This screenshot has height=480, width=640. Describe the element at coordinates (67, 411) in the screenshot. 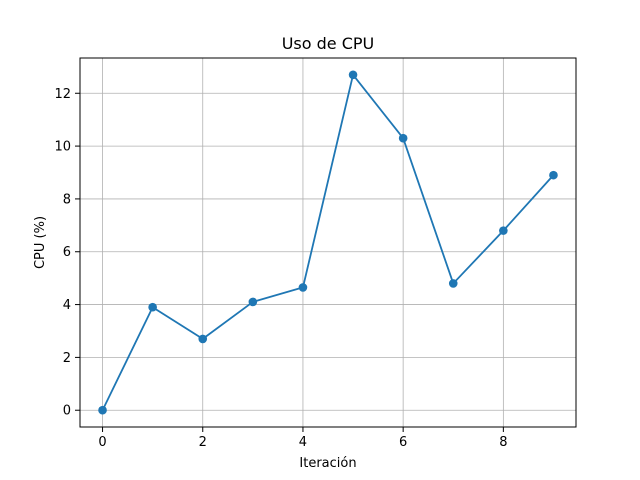

I see `y-tick-label: 0` at that location.